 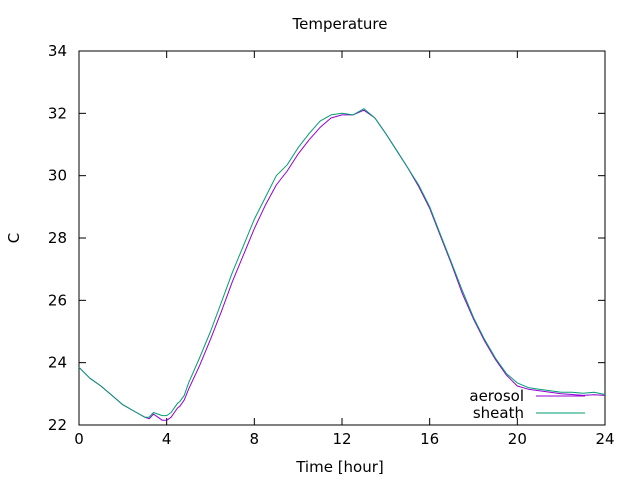 I want to click on x-tick-label: 20, so click(x=517, y=439).